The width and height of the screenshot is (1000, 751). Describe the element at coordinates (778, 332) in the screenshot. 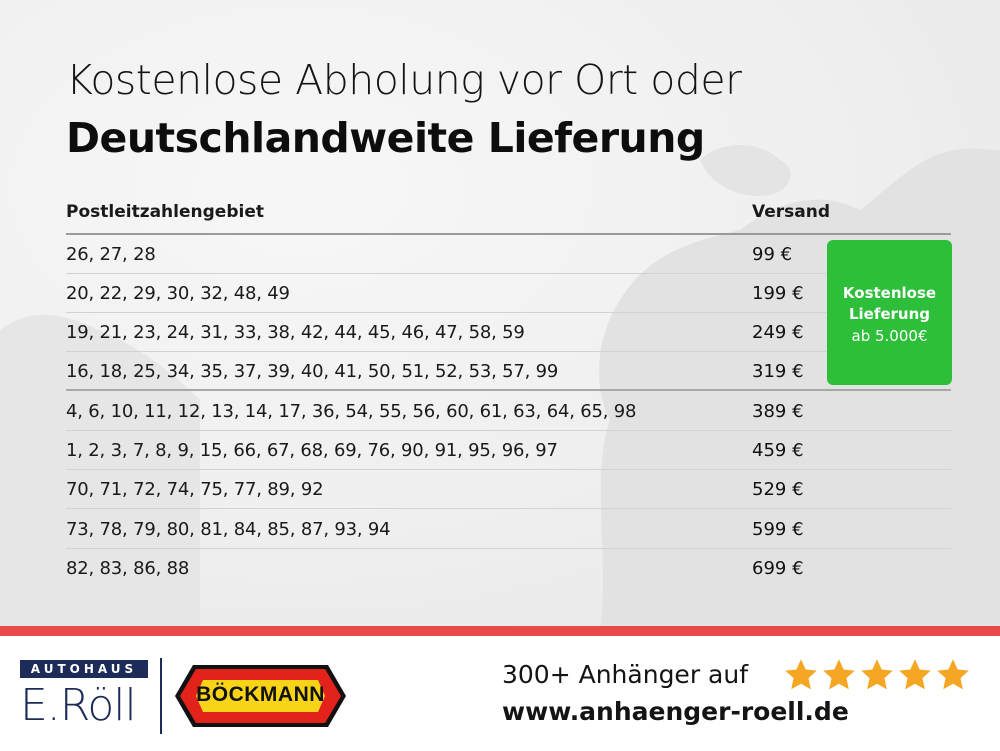

I see `shipping-price: 249 €` at that location.